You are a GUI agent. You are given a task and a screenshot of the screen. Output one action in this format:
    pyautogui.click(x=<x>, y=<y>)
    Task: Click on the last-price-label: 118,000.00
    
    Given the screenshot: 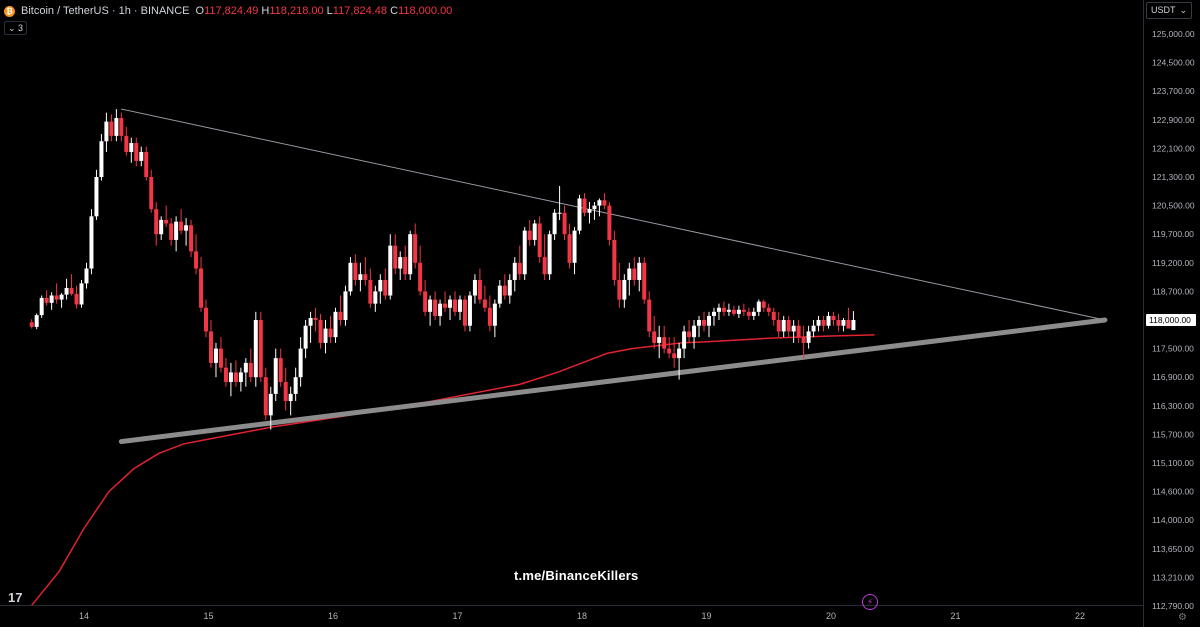 What is the action you would take?
    pyautogui.click(x=1170, y=320)
    